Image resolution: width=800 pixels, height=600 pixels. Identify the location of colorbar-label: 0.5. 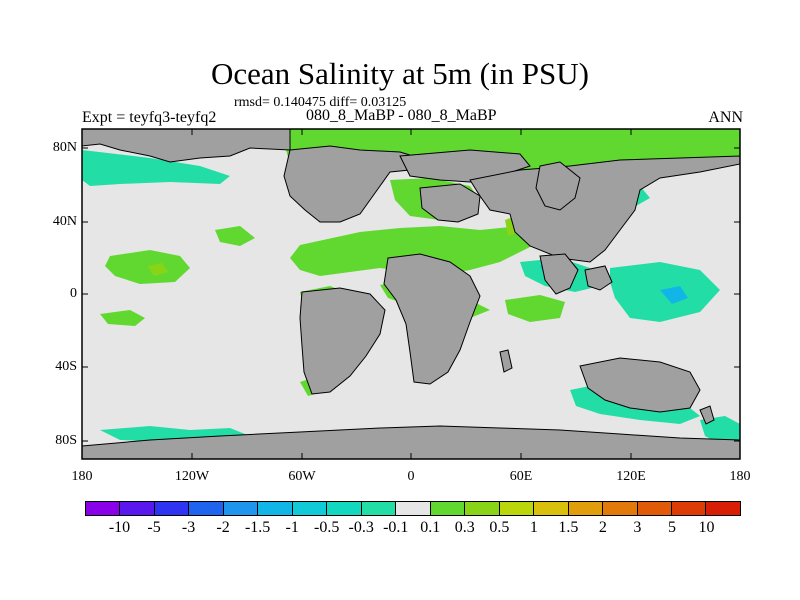
(499, 527).